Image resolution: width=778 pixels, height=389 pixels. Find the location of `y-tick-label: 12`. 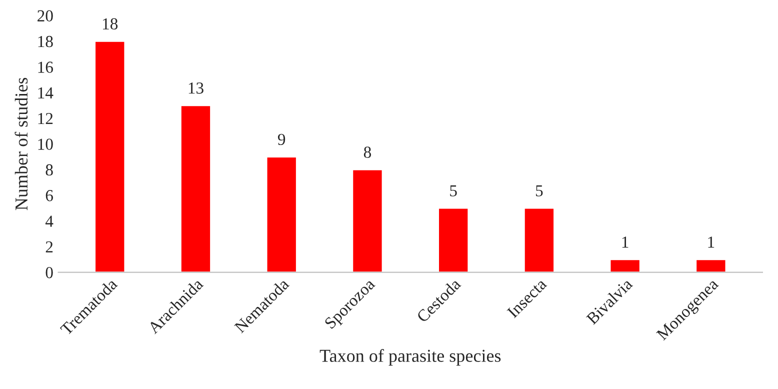

y-tick-label: 12 is located at coordinates (45, 118).